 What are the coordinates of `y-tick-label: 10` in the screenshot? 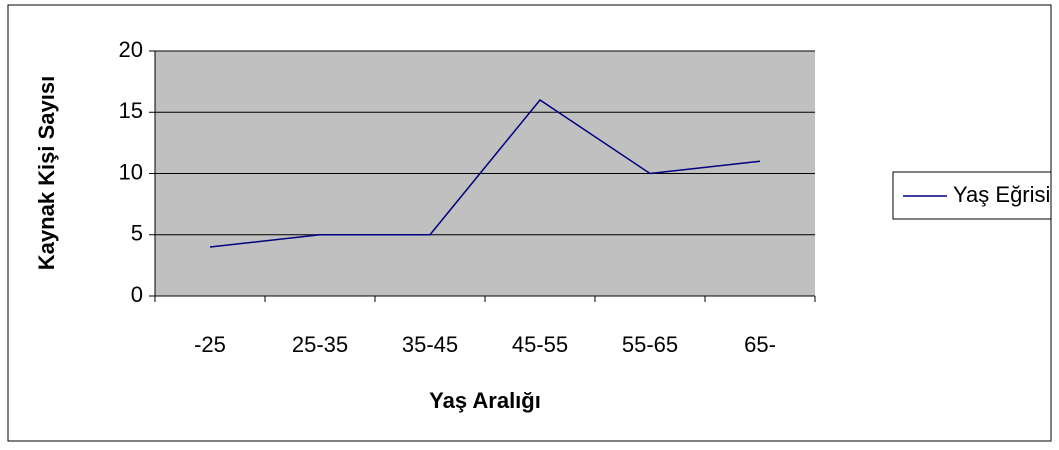 It's located at (131, 171).